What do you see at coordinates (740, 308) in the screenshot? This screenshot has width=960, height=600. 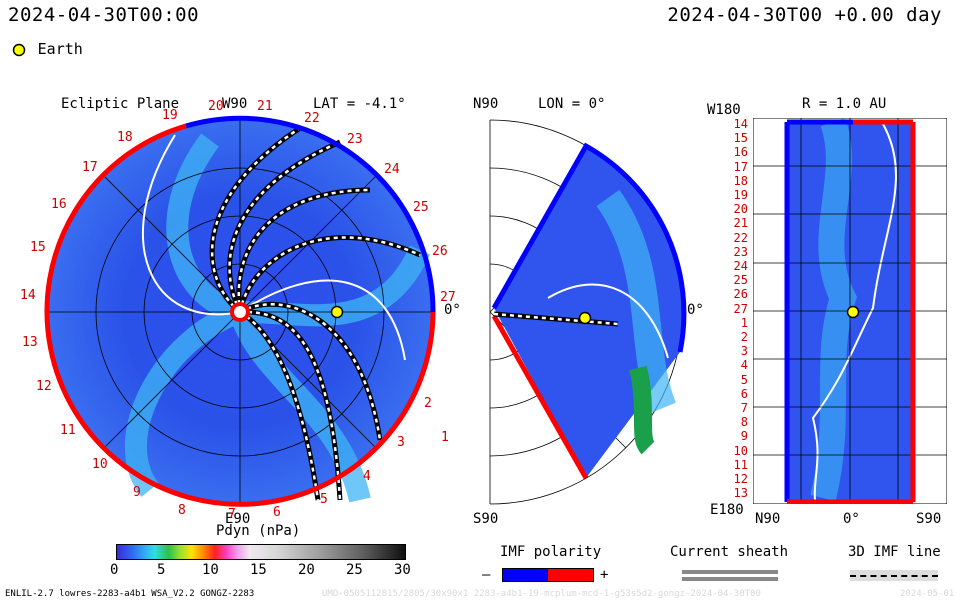 I see `radial-row-label: 27` at bounding box center [740, 308].